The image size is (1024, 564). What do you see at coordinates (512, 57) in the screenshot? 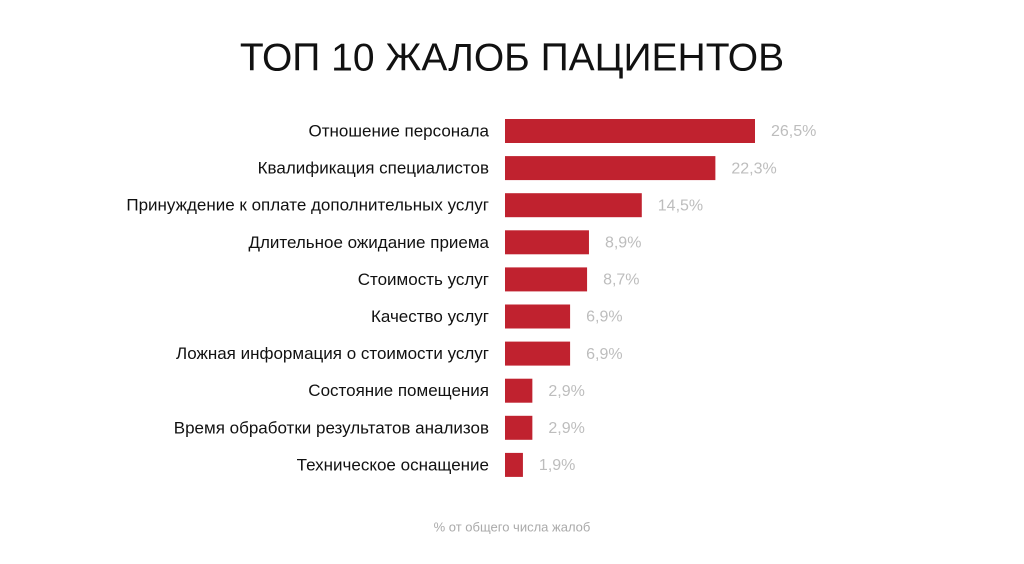
I see `chart-title: ТОП 10 ЖАЛОБ ПАЦИЕНТОВ` at bounding box center [512, 57].